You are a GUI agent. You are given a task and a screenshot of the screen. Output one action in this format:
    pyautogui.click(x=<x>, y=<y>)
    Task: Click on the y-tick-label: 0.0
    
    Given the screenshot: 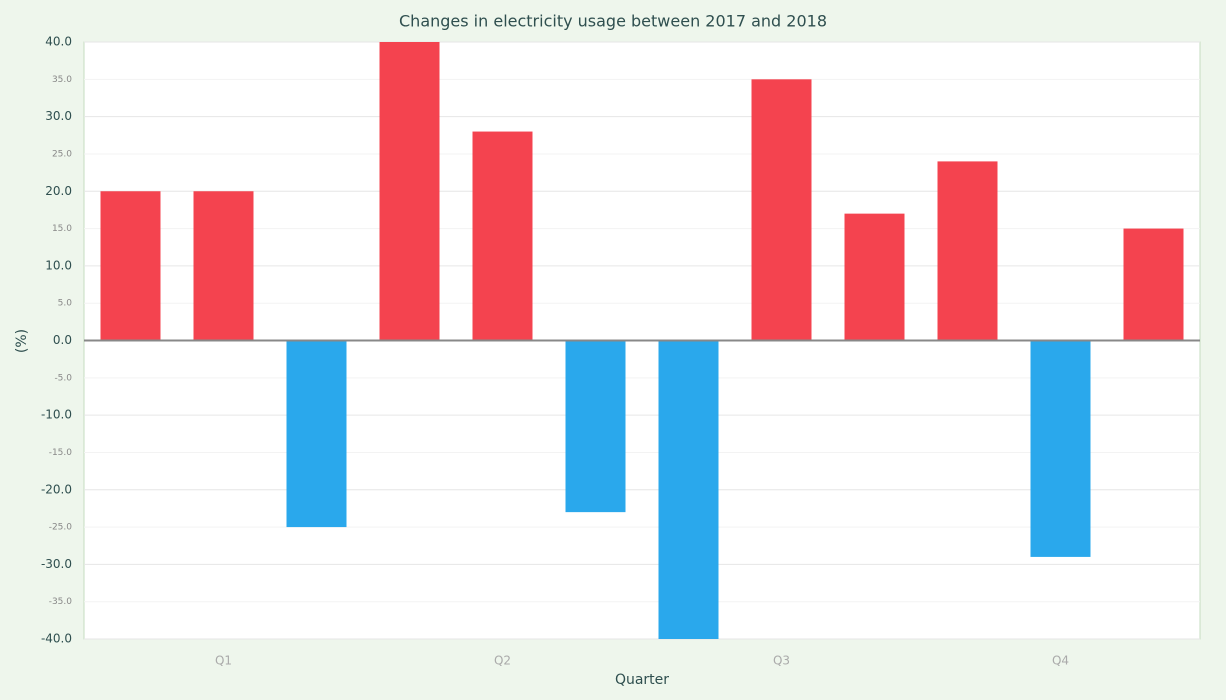 What is the action you would take?
    pyautogui.click(x=62, y=340)
    